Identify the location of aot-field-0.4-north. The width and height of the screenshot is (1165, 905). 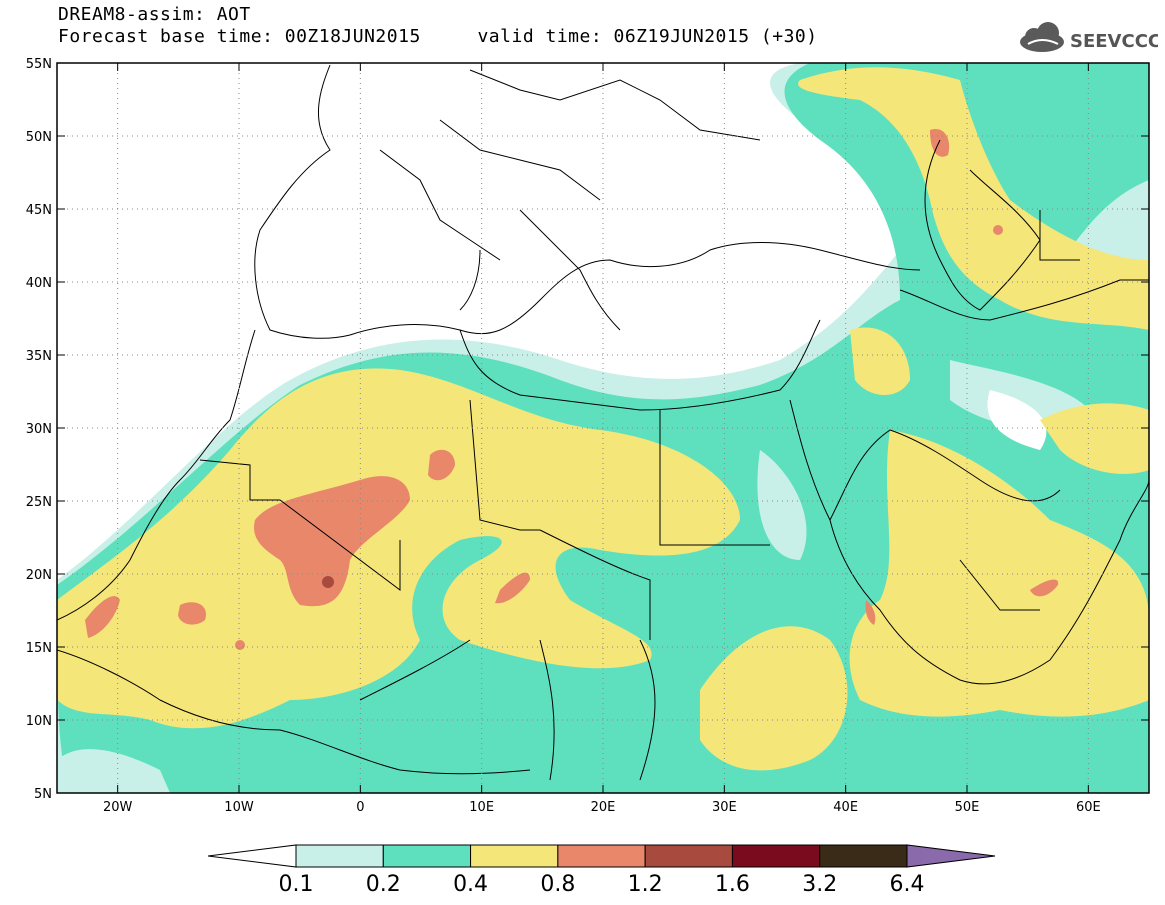
(973, 198).